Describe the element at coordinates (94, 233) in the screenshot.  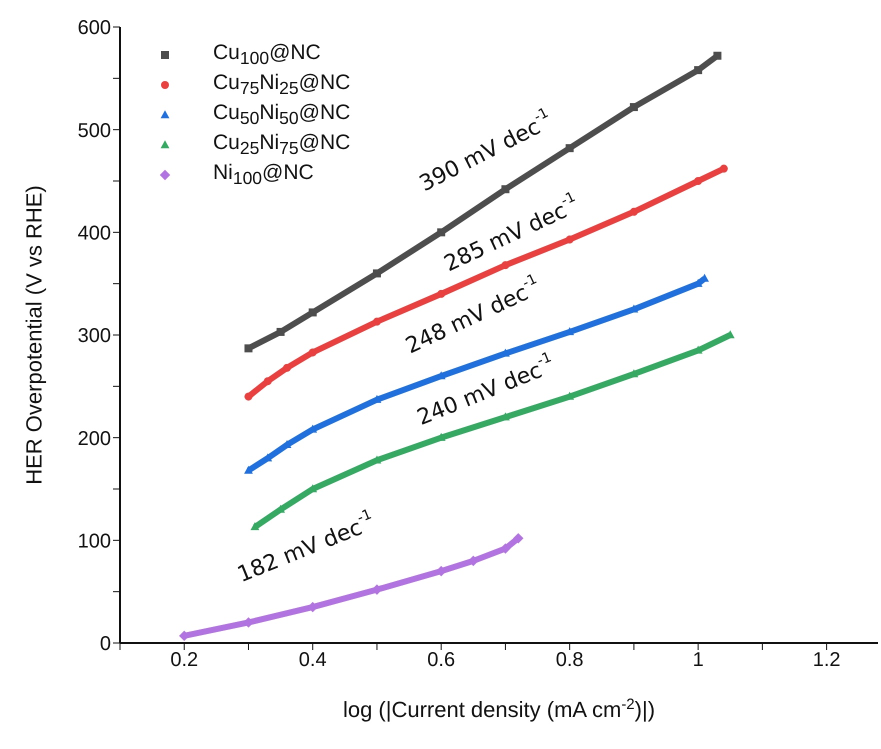
I see `y-tick-label: 400` at that location.